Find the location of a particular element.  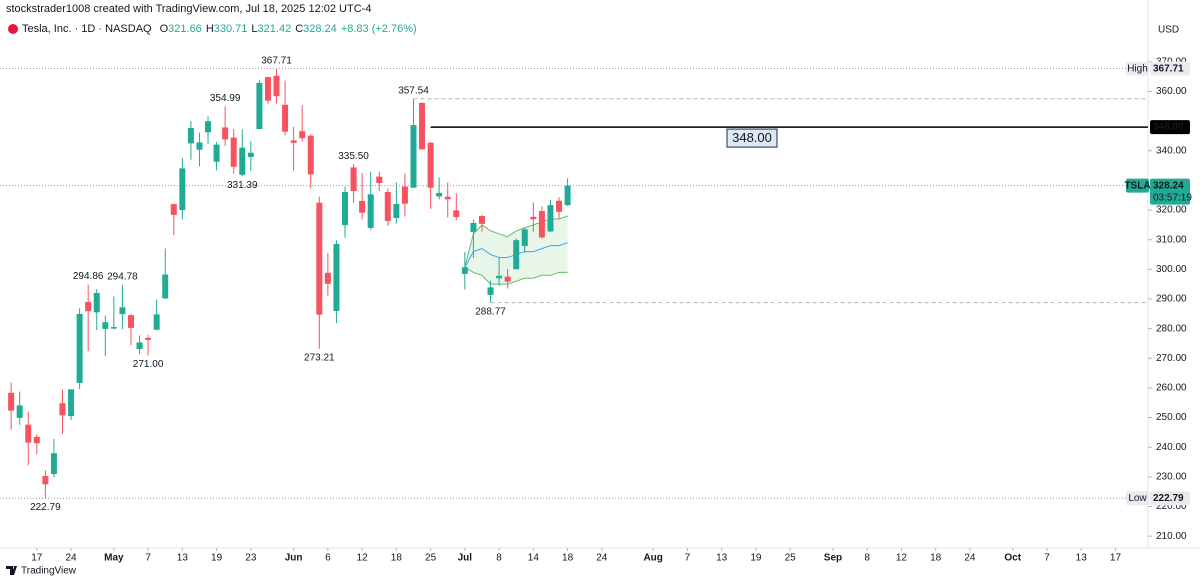

extreme-label: 367.71 is located at coordinates (276, 60).